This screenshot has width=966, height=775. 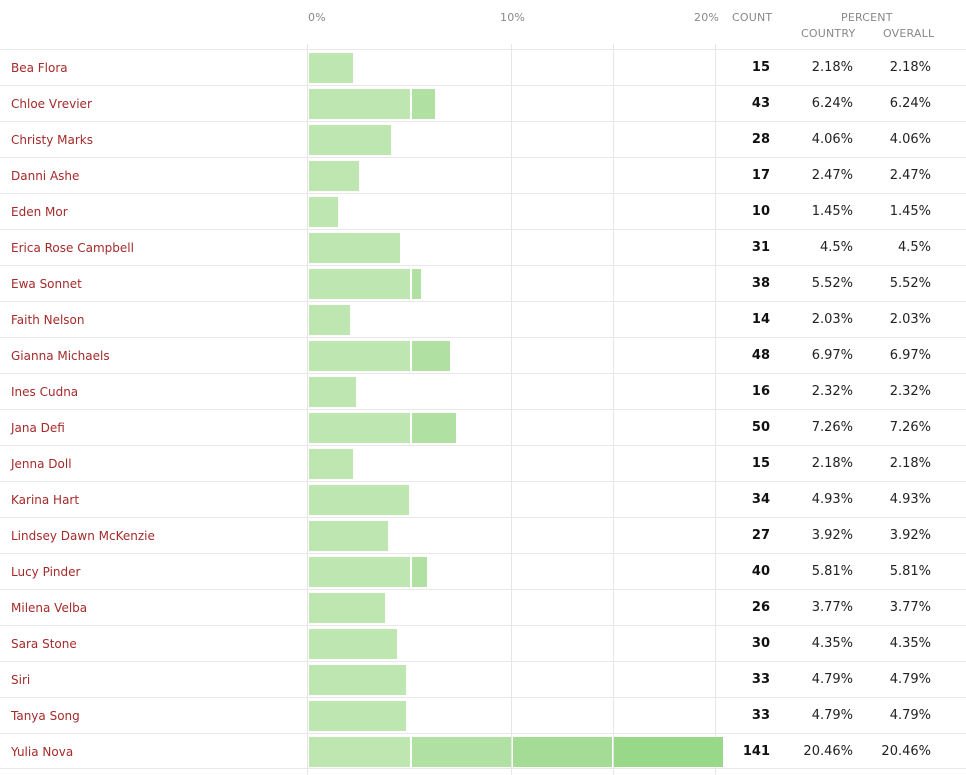 What do you see at coordinates (832, 355) in the screenshot?
I see `country-percent-value: 6.97%` at bounding box center [832, 355].